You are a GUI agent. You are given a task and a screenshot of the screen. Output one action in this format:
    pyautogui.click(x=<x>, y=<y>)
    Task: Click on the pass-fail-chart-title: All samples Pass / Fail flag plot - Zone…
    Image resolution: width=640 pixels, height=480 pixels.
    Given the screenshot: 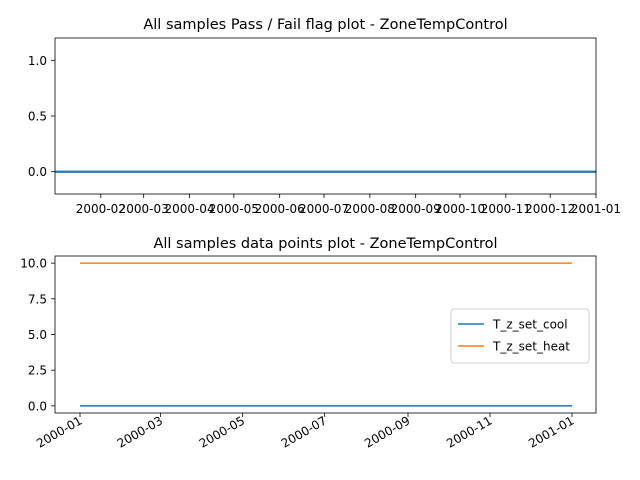 What is the action you would take?
    pyautogui.click(x=325, y=25)
    